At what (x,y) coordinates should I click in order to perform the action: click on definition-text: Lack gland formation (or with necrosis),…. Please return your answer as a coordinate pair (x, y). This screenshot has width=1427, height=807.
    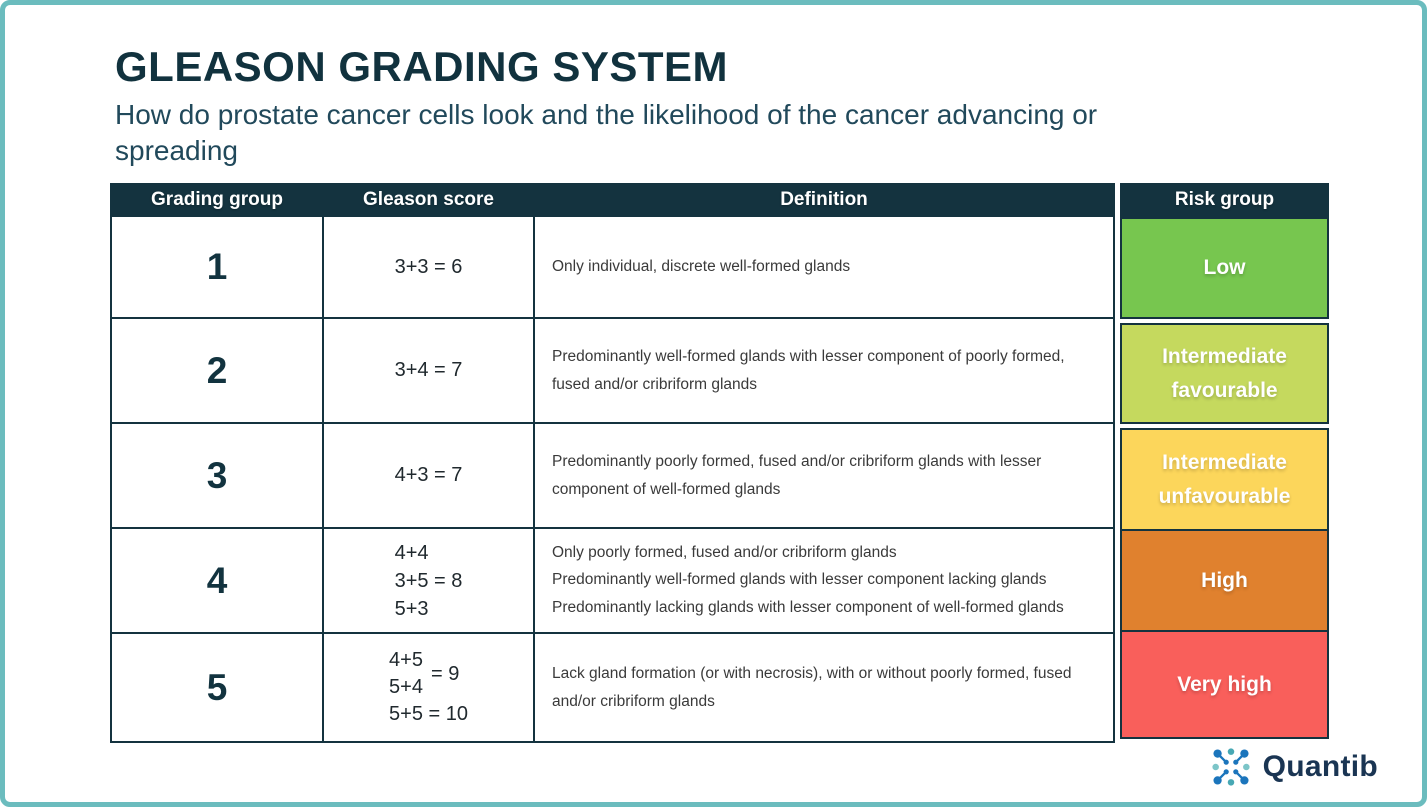
    Looking at the image, I should click on (812, 687).